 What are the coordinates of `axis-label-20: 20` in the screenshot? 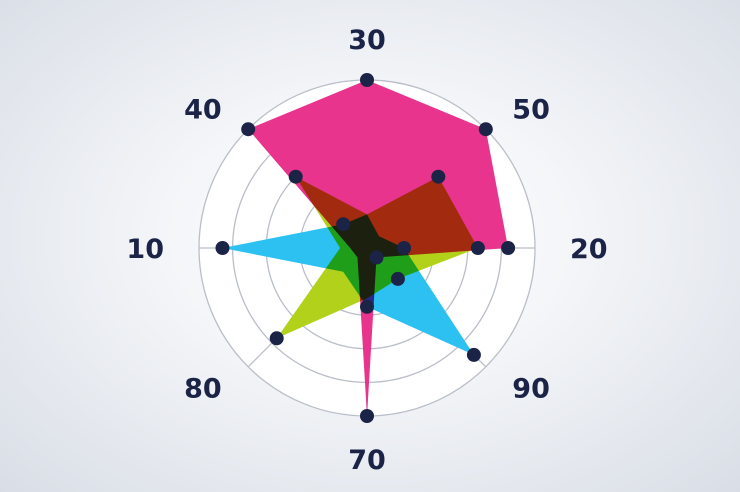 It's located at (589, 249).